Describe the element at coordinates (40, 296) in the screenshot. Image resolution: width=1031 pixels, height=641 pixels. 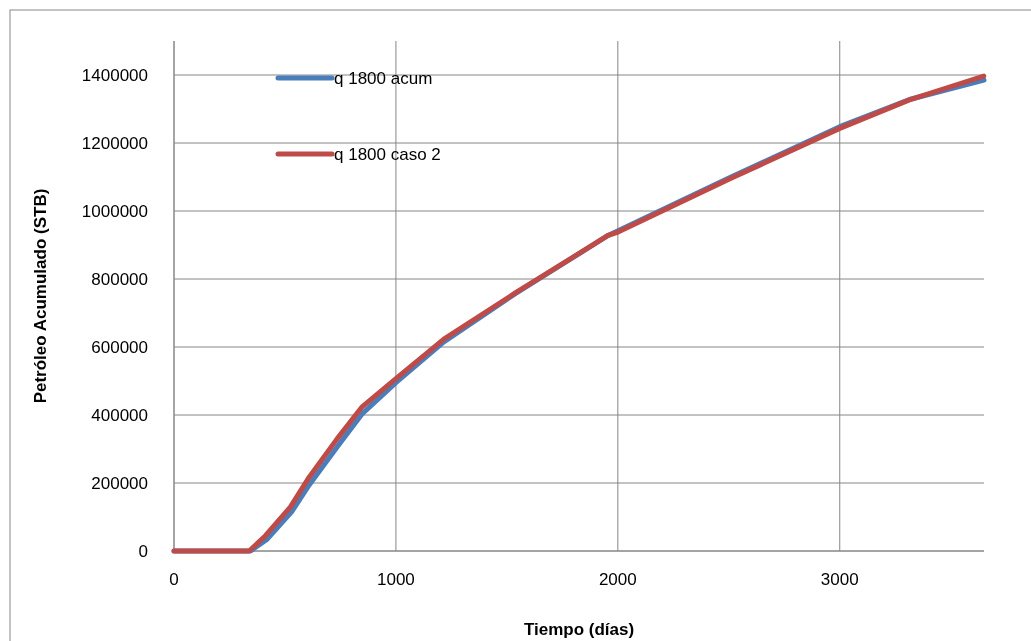
I see `y-axis-title: Petróleo Acumulado (STB)` at that location.